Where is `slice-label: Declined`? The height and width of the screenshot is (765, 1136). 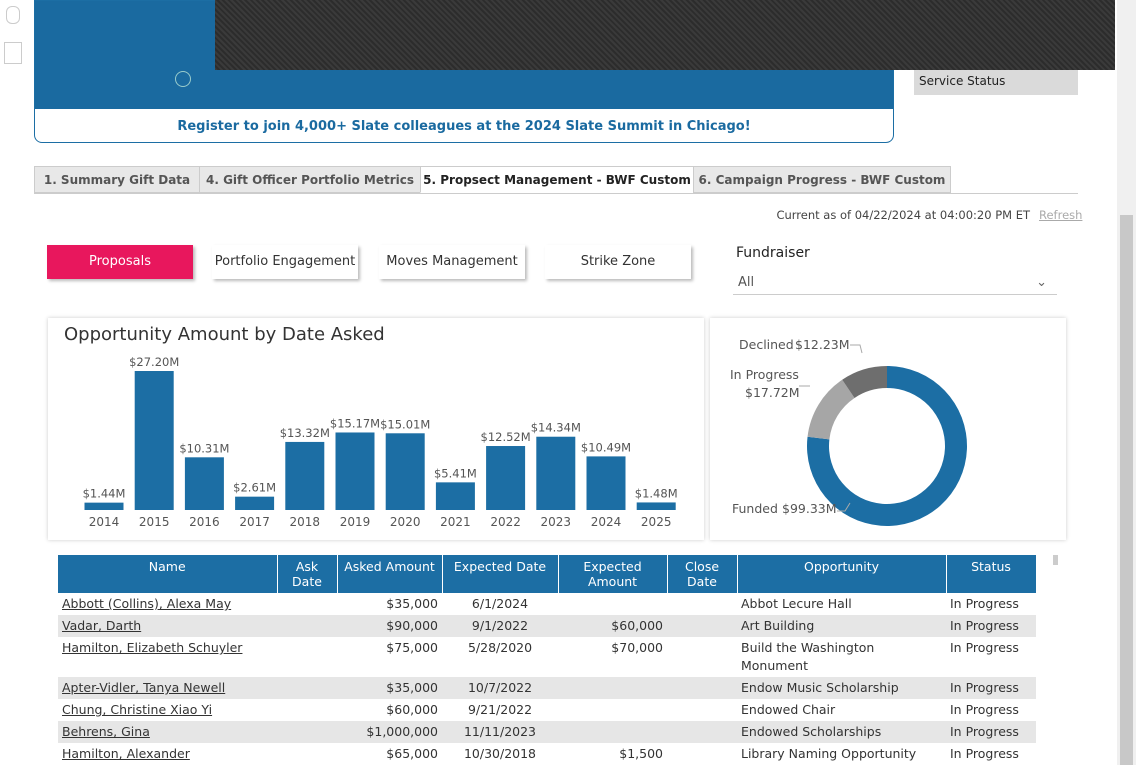 slice-label: Declined is located at coordinates (766, 344).